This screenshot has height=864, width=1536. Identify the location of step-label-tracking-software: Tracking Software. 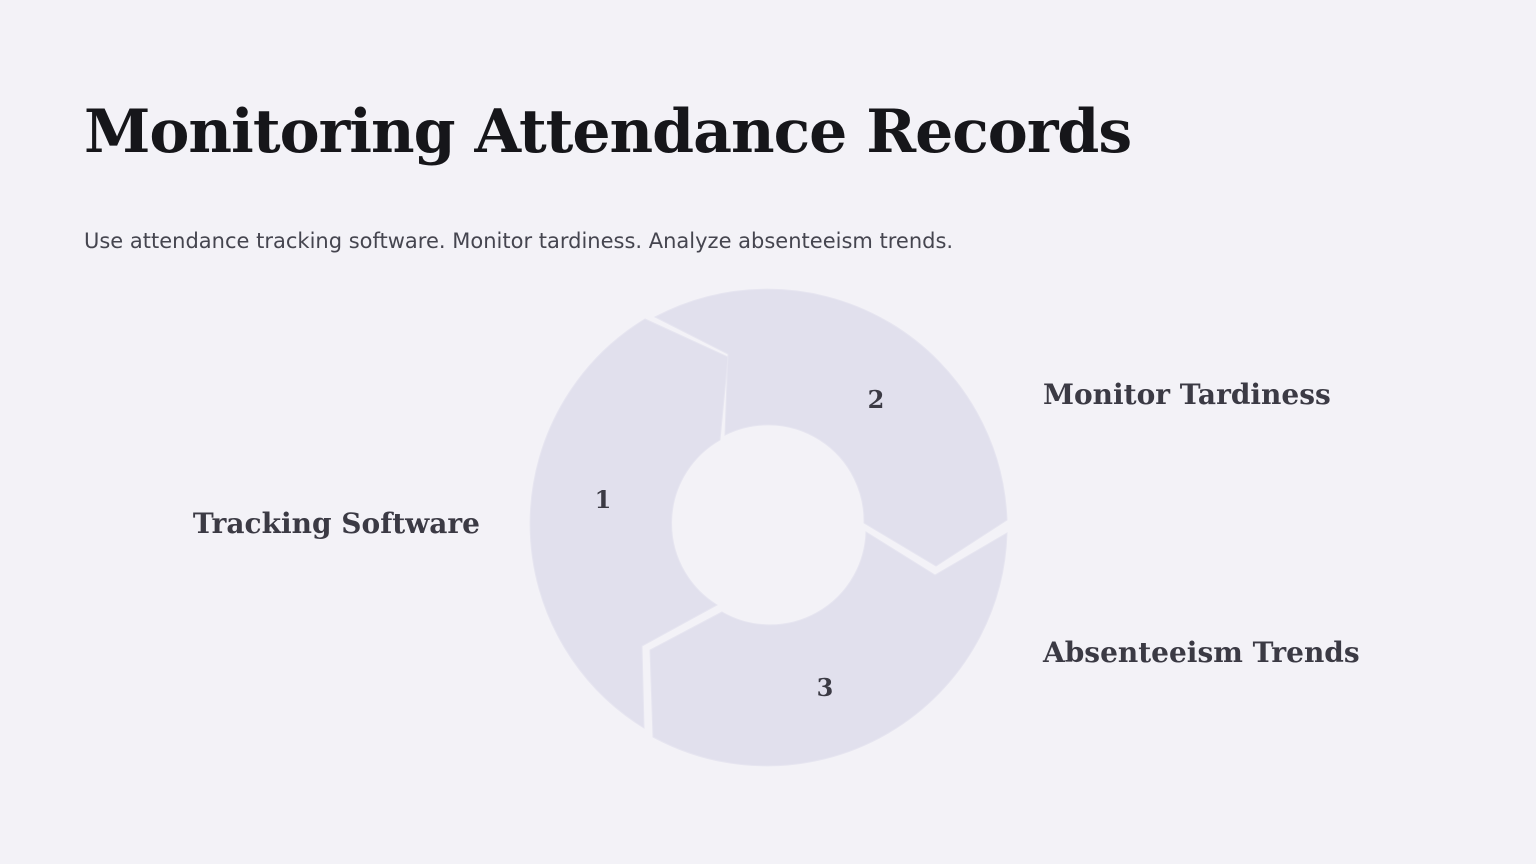
(336, 523).